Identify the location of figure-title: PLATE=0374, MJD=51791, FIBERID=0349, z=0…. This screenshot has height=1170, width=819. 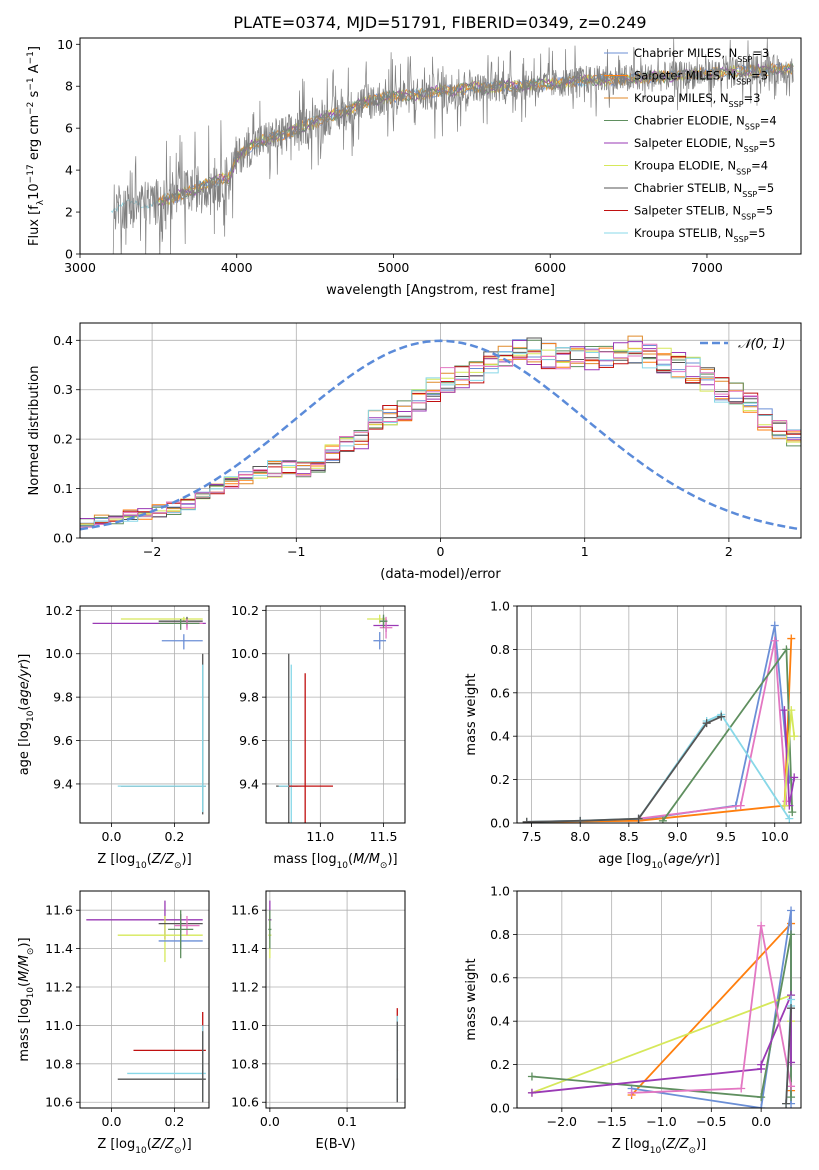
(439, 22).